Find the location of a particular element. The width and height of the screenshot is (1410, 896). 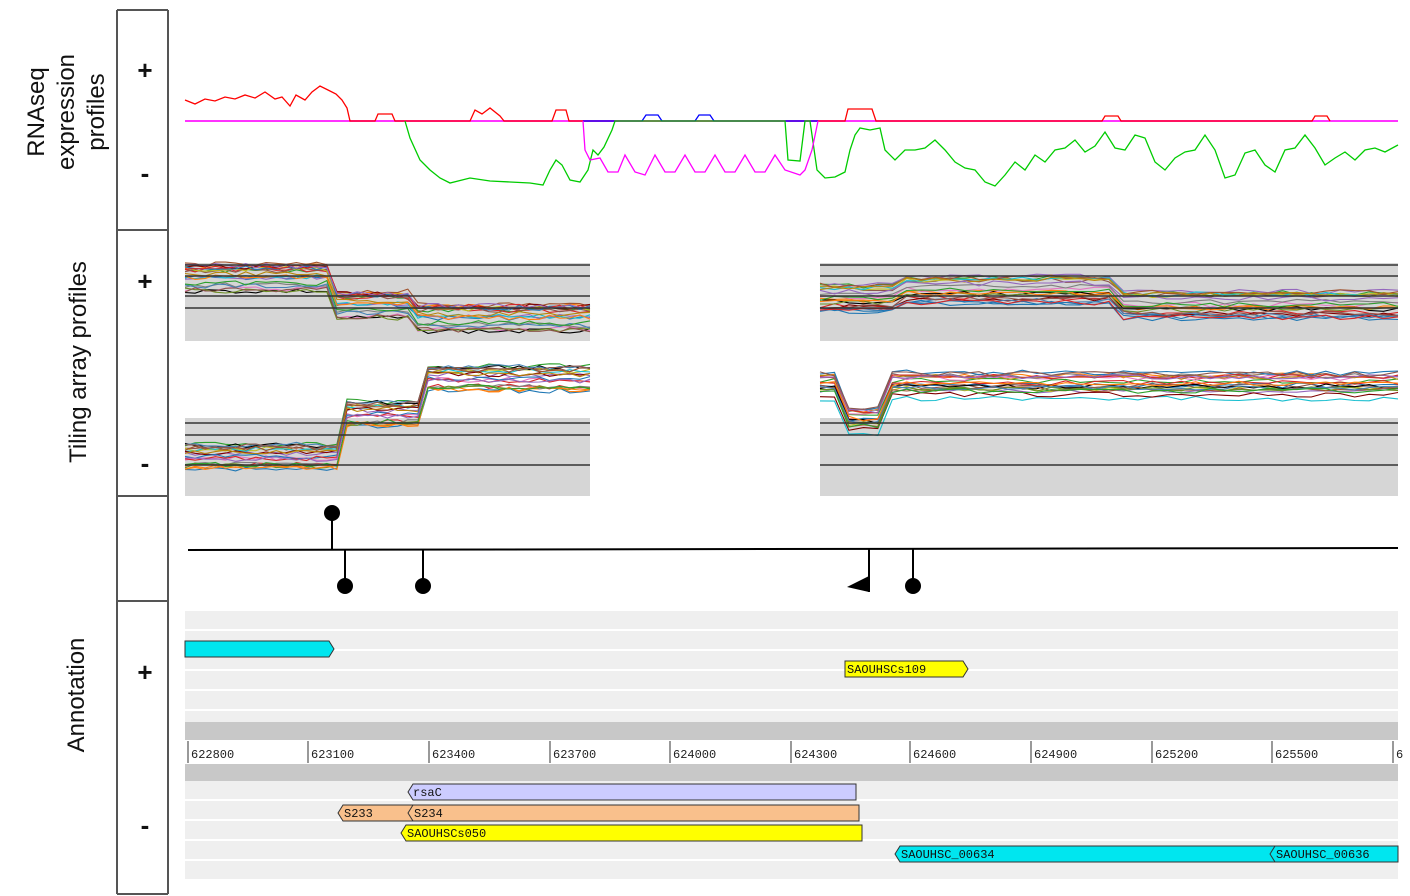

tiling-minus-sign: - is located at coordinates (145, 463).